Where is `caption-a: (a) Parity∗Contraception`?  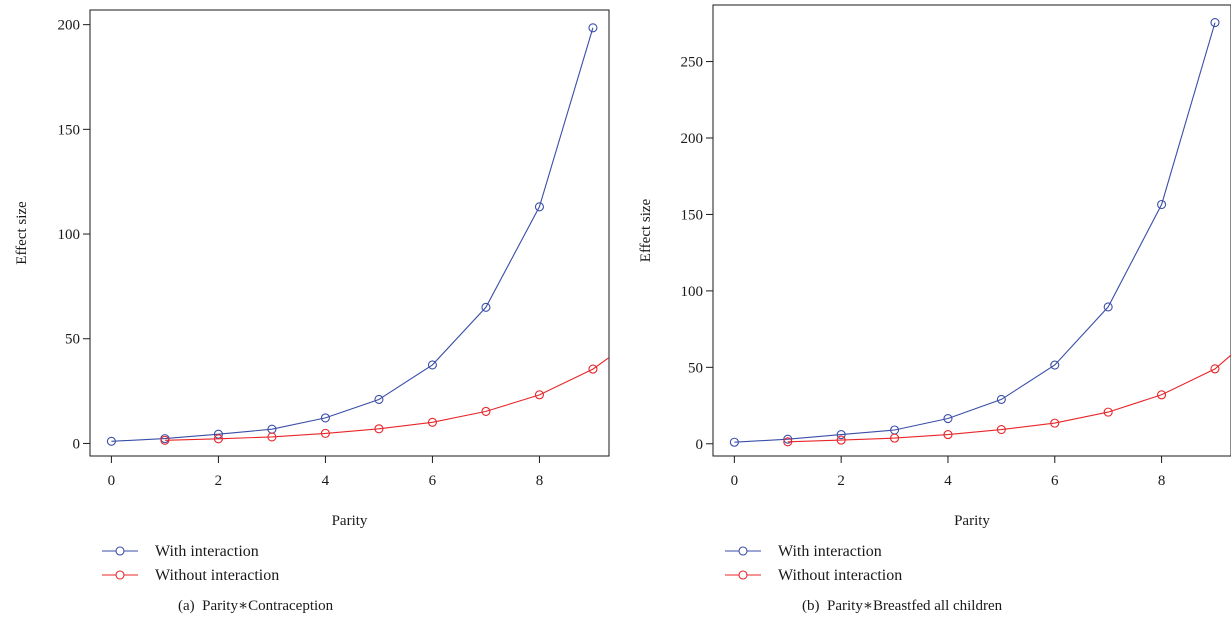
caption-a: (a) Parity∗Contraception is located at coordinates (256, 606).